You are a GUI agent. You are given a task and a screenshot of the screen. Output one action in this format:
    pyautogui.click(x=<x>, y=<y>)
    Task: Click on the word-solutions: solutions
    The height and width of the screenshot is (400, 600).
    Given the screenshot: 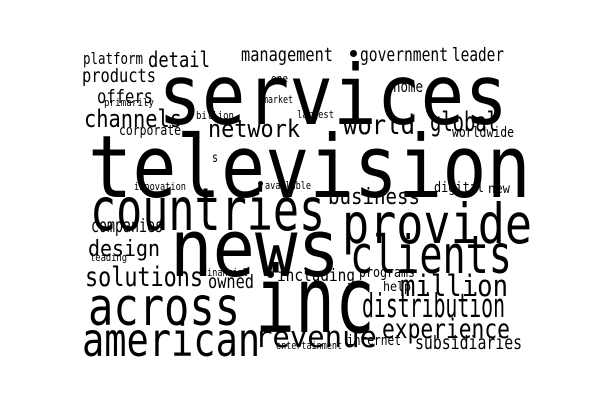 What is the action you would take?
    pyautogui.click(x=144, y=278)
    